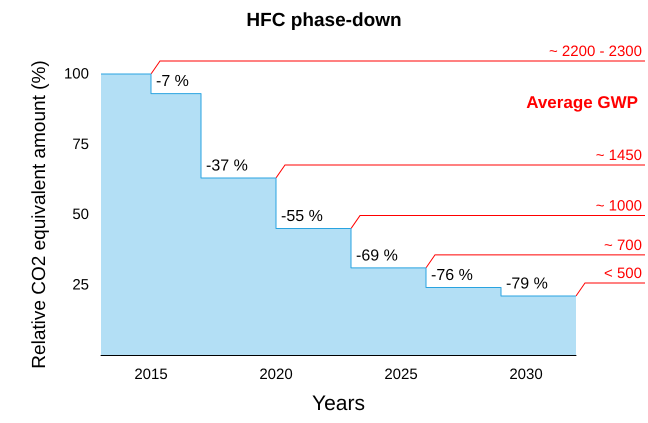  Describe the element at coordinates (338, 403) in the screenshot. I see `x-axis-title: Years` at that location.